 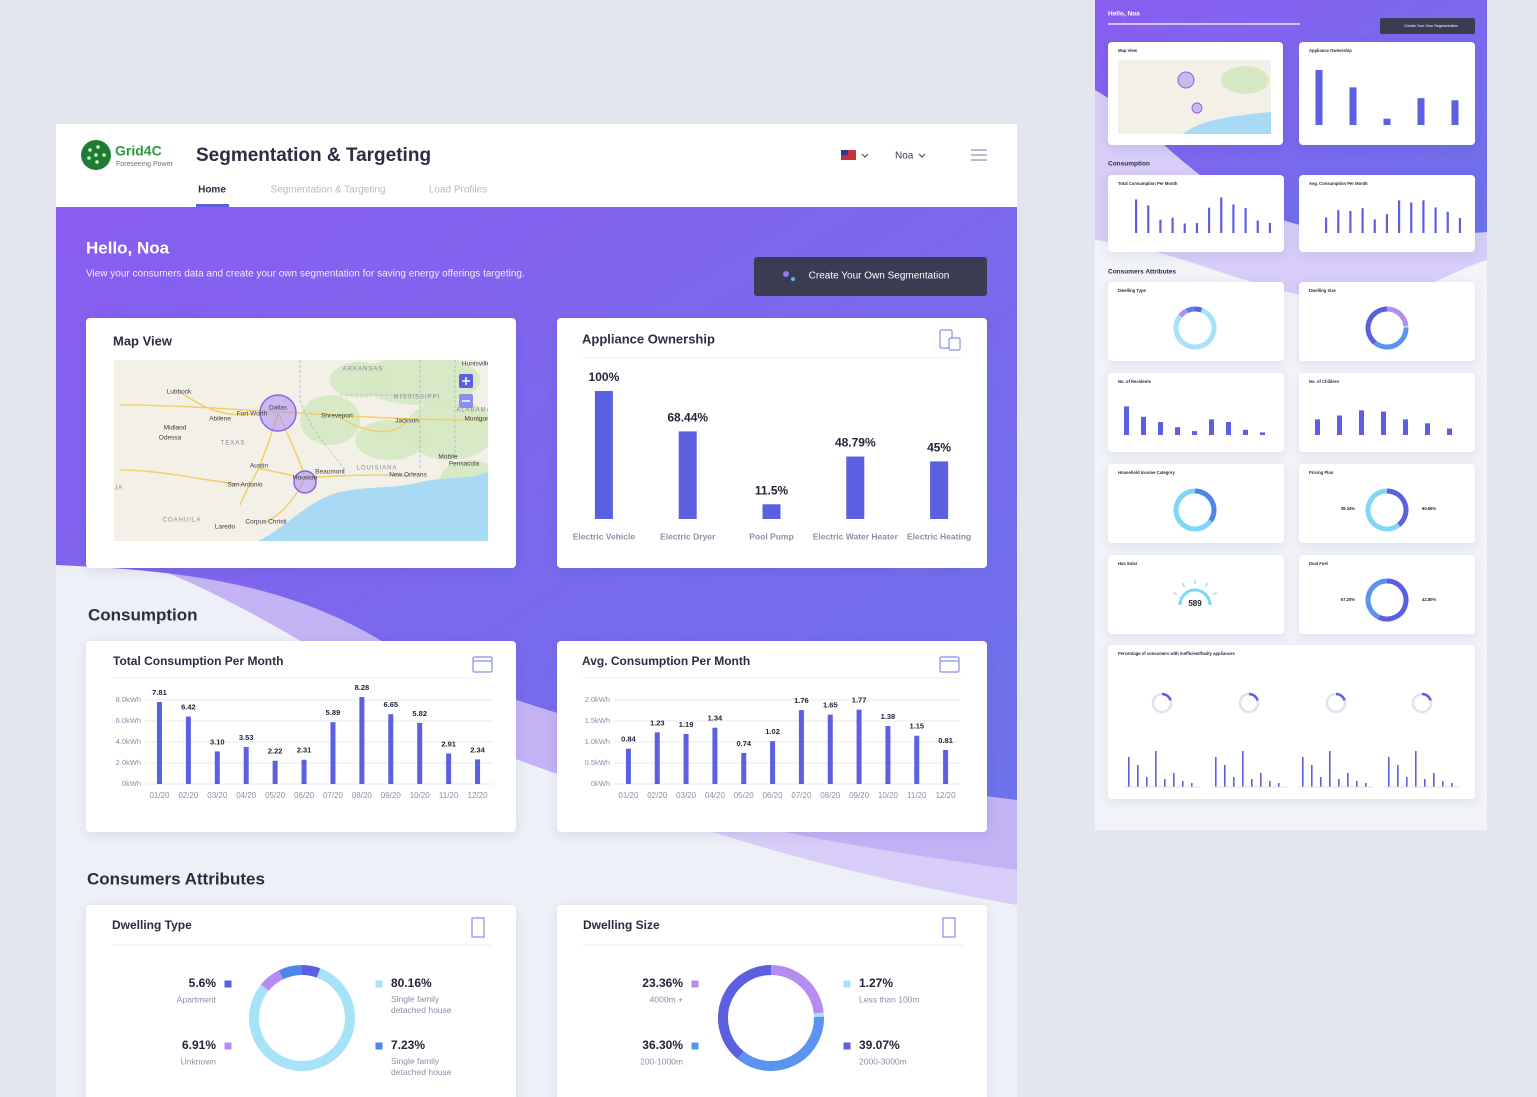 What do you see at coordinates (390, 704) in the screenshot?
I see `bar-value-label: 6.65` at bounding box center [390, 704].